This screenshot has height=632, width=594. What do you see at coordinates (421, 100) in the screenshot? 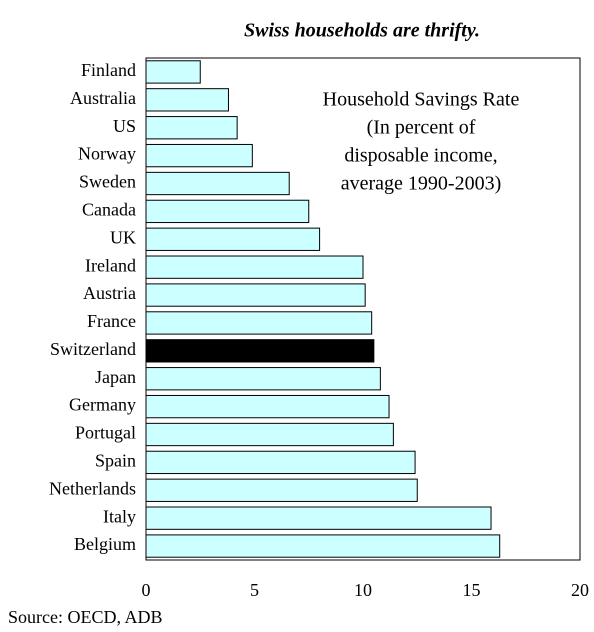
I see `annotation: Household Savings Rate` at bounding box center [421, 100].